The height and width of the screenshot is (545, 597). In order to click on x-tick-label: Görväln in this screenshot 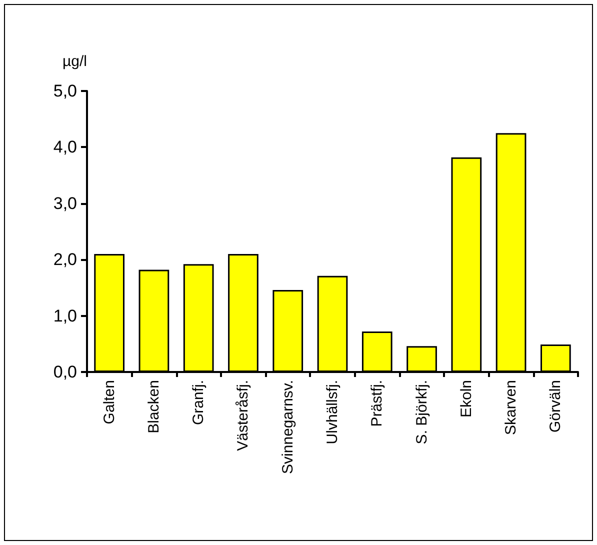, I will do `click(555, 406)`.